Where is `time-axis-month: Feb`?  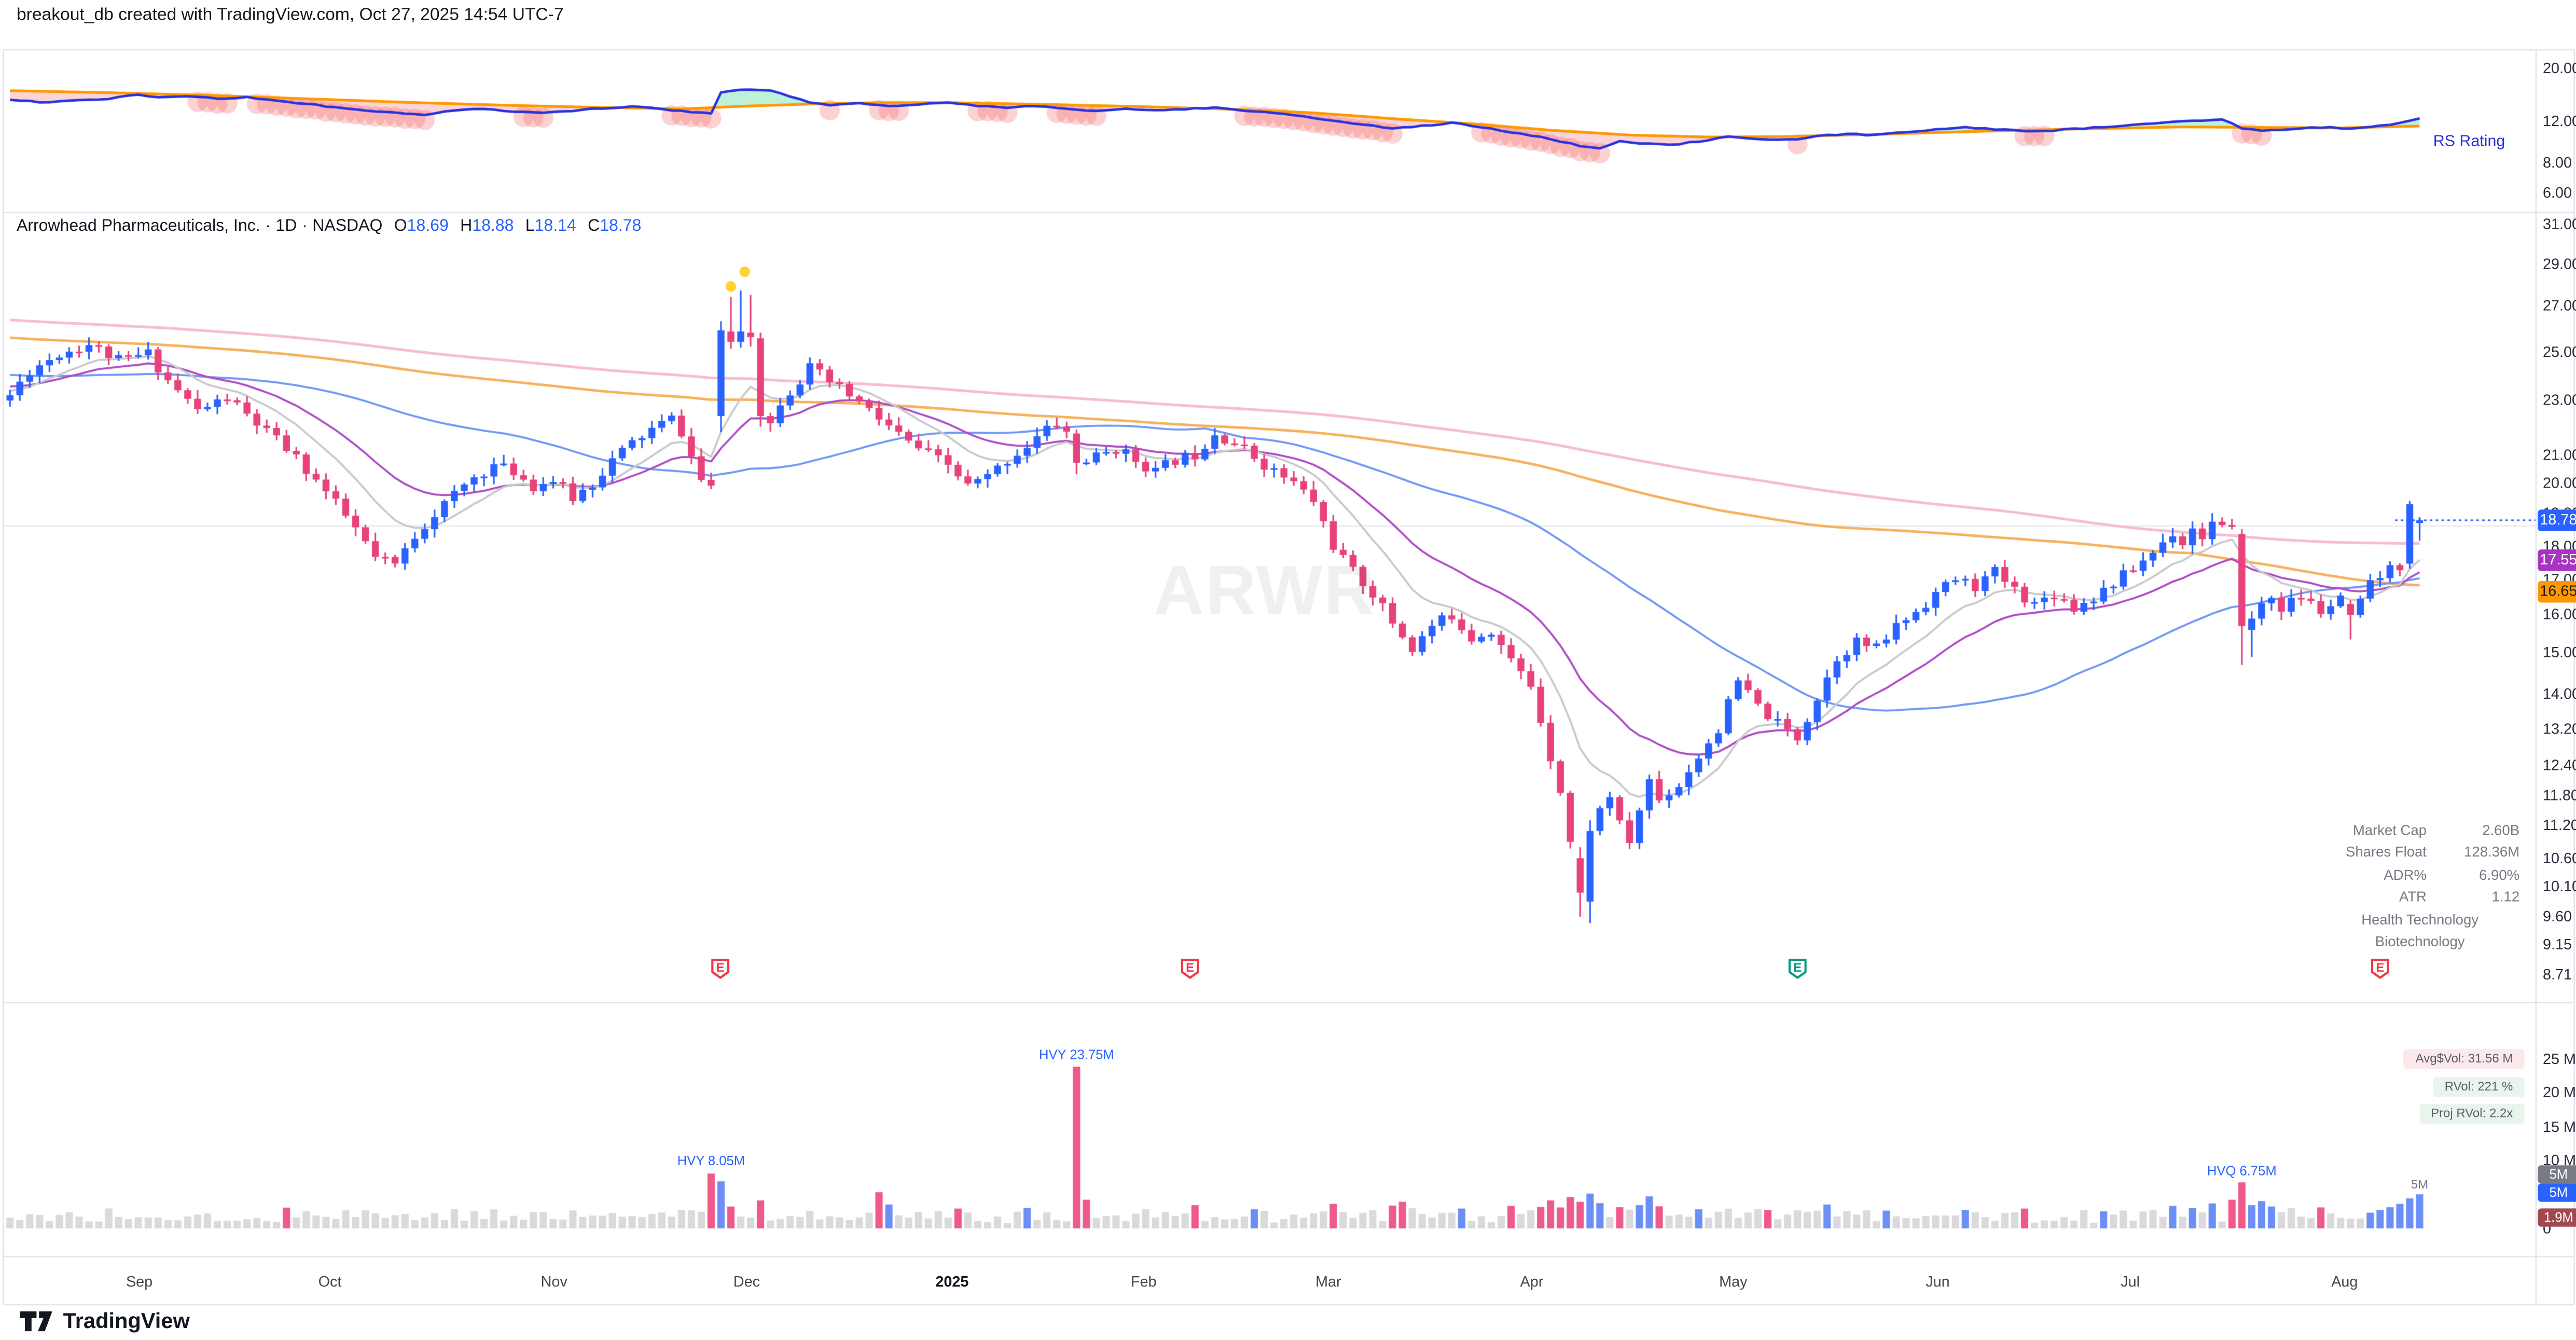 time-axis-month: Feb is located at coordinates (1143, 1281).